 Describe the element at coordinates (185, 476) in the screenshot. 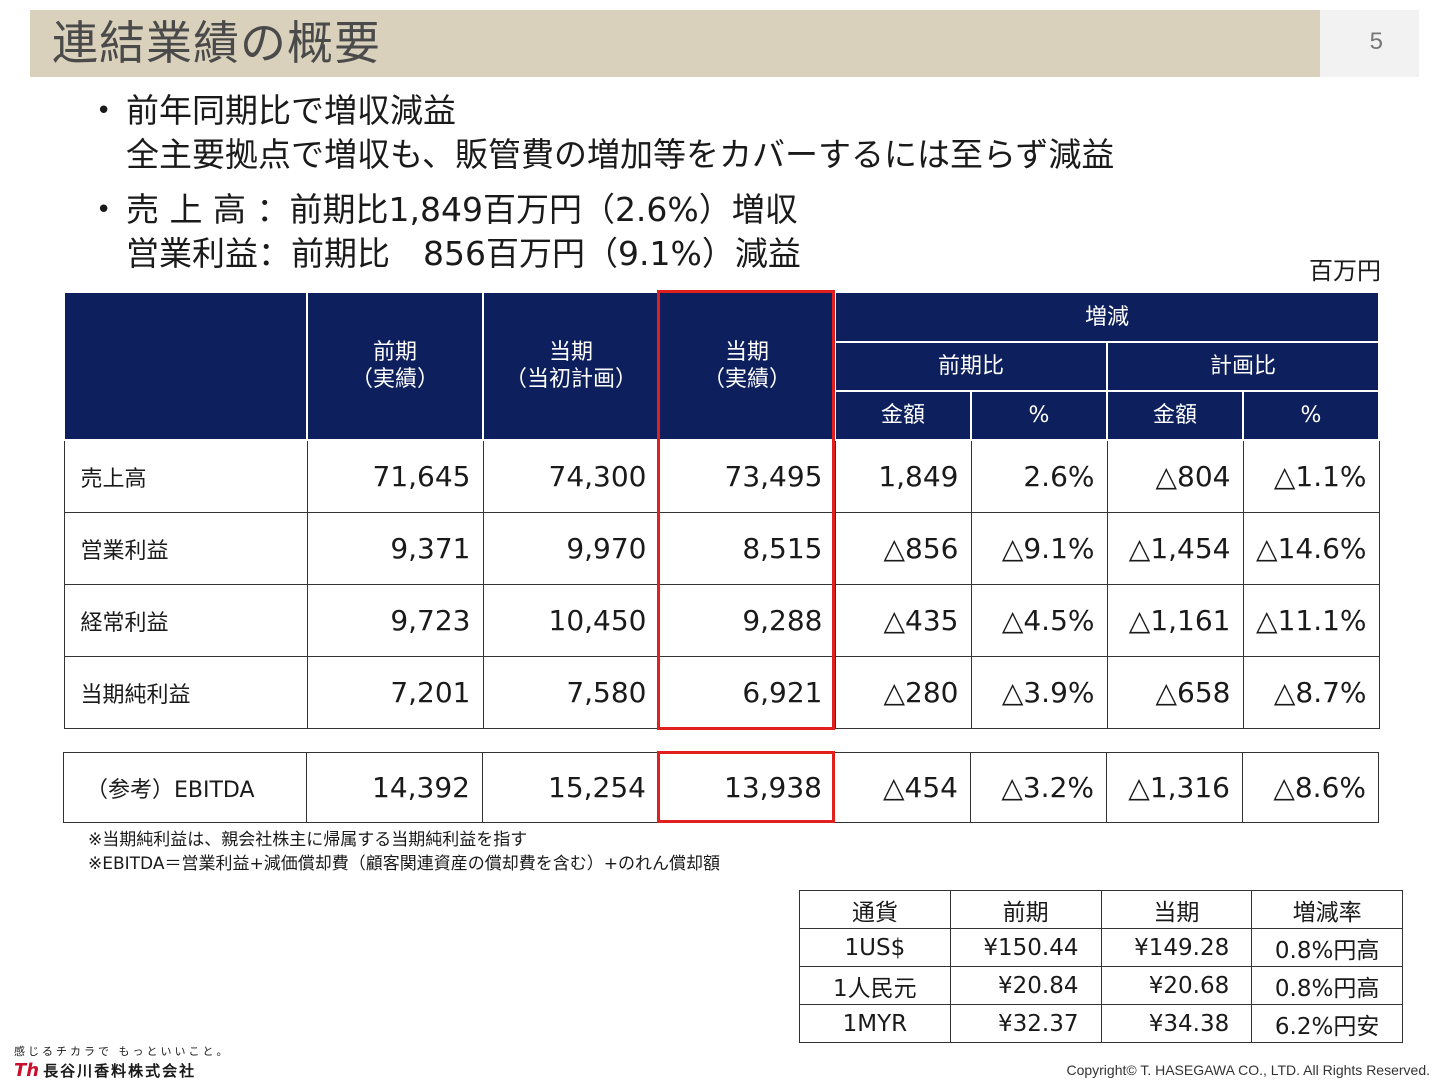

I see `row-label: 売上高` at that location.